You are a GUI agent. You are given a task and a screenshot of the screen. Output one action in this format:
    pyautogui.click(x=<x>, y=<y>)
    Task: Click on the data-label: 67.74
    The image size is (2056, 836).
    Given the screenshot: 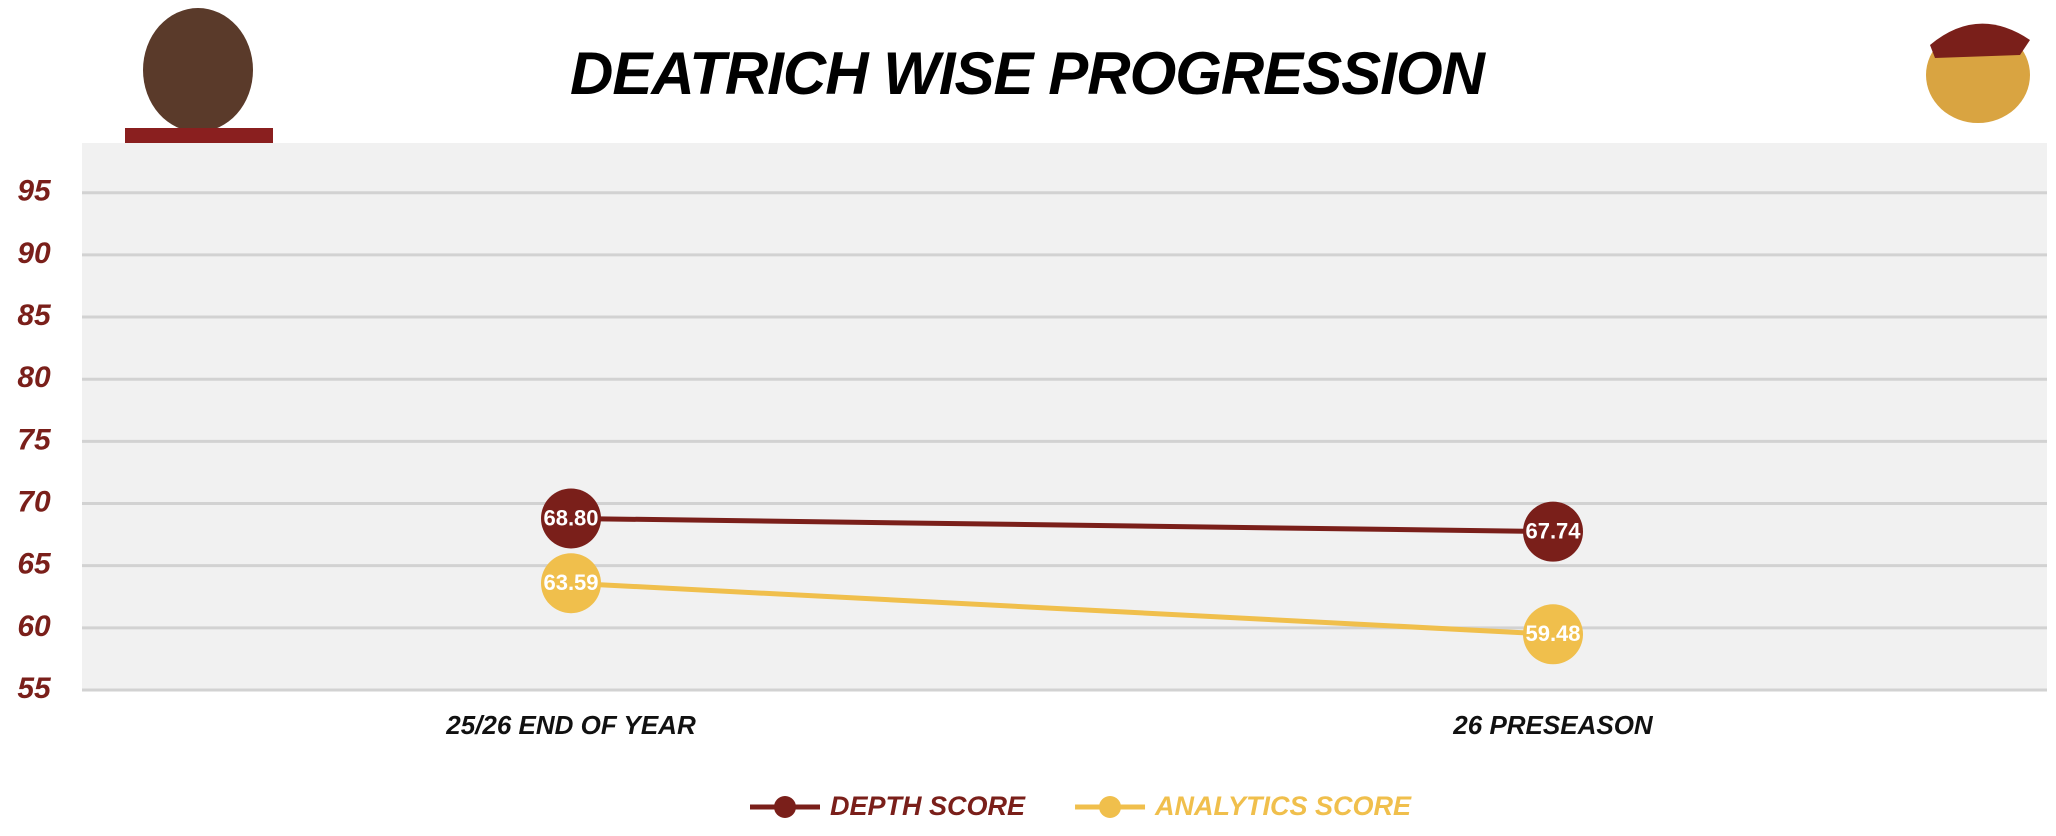 What is the action you would take?
    pyautogui.click(x=1553, y=530)
    